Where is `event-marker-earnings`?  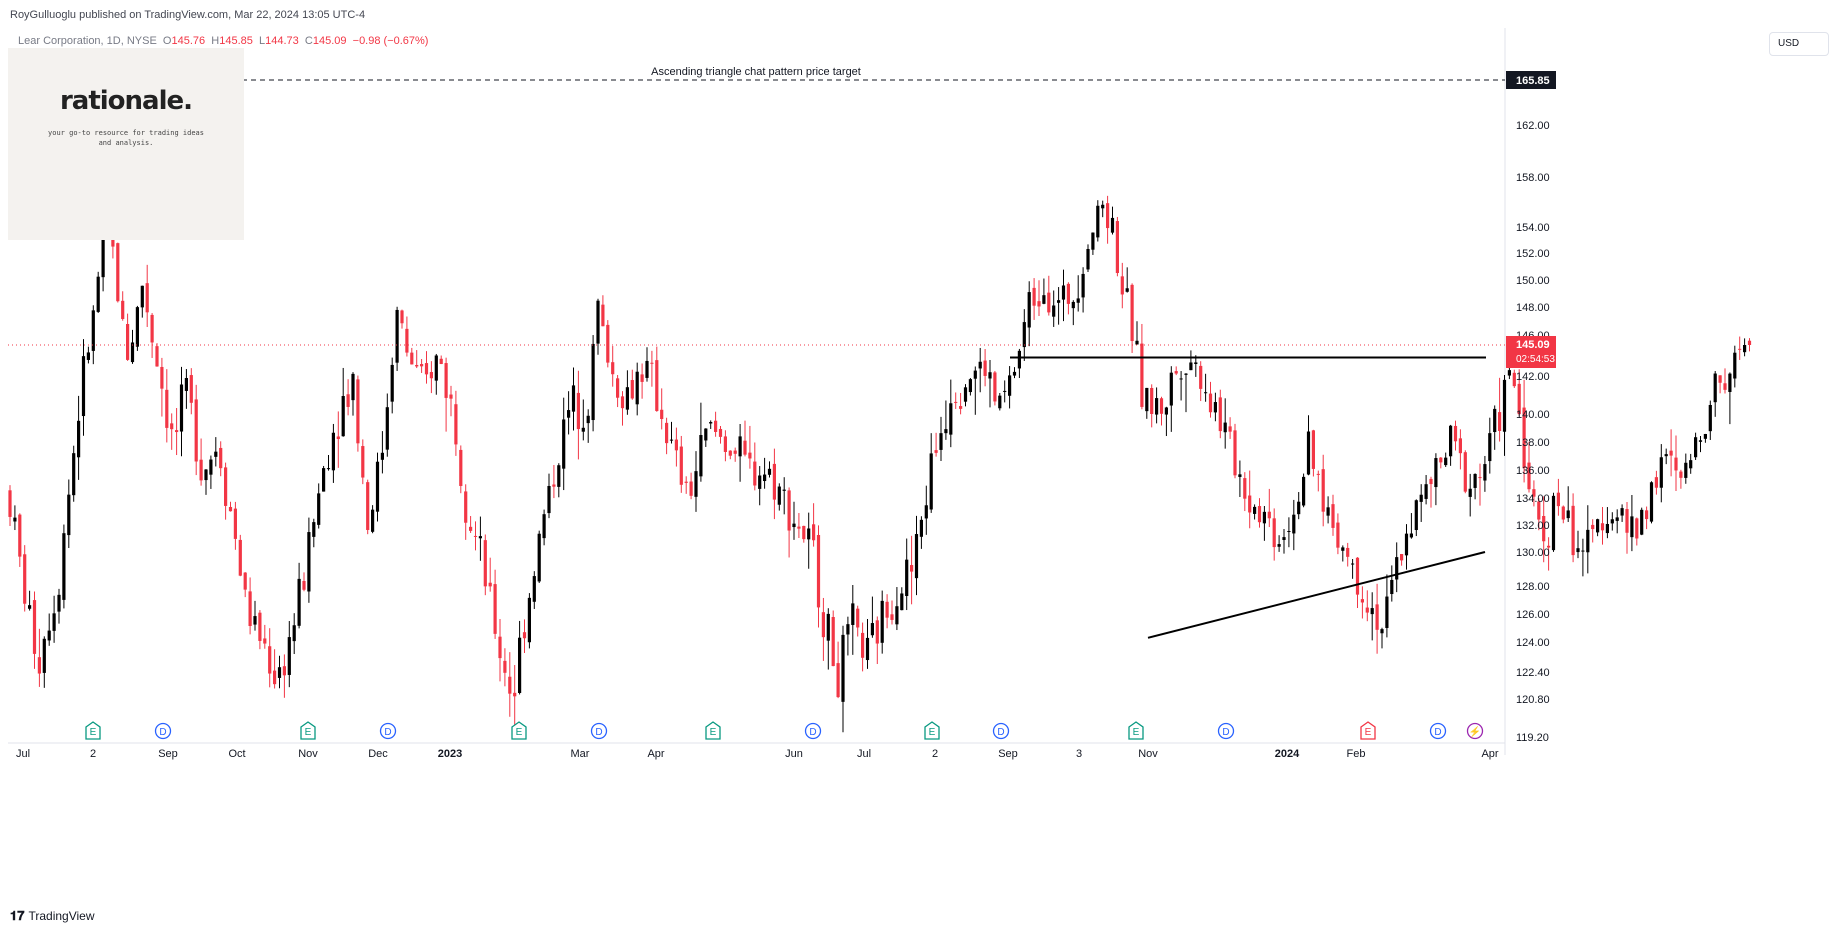 event-marker-earnings is located at coordinates (93, 730).